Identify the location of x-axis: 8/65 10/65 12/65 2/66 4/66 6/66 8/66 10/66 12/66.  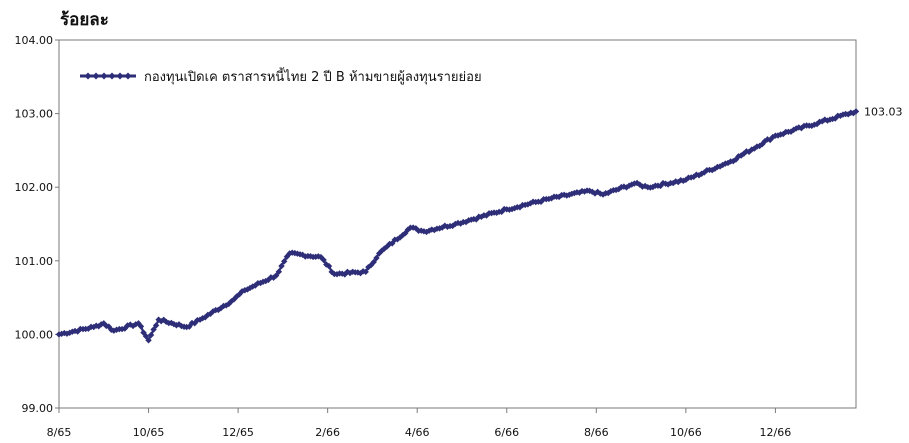
(419, 423).